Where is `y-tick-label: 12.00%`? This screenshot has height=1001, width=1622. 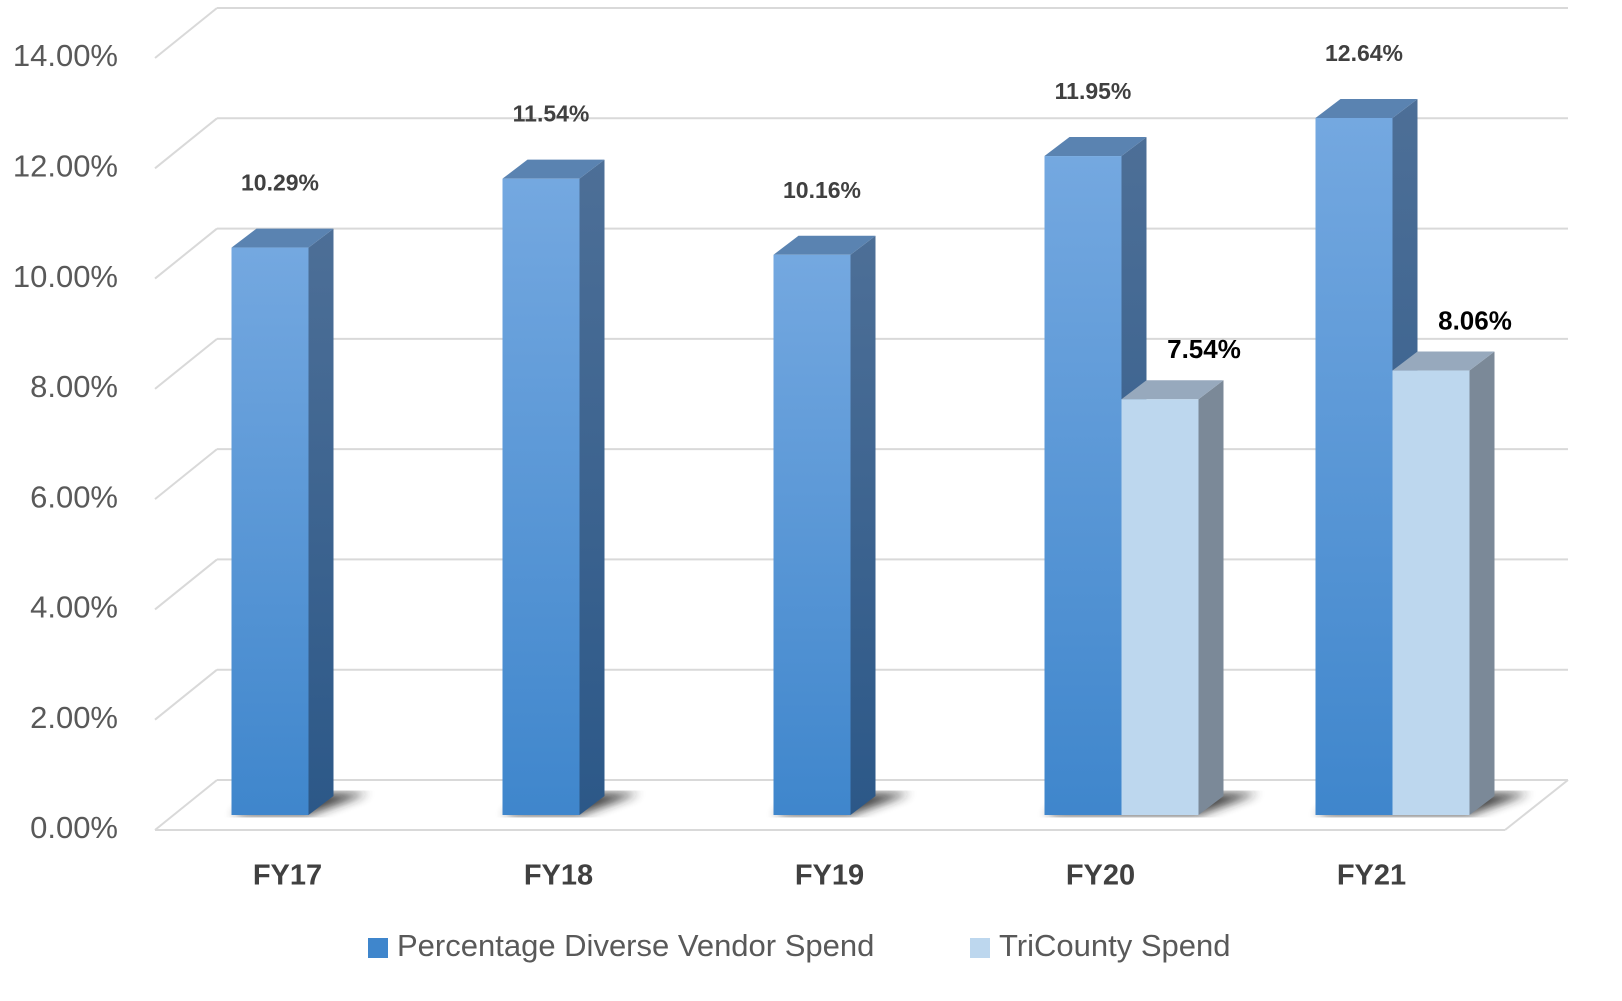
y-tick-label: 12.00% is located at coordinates (65, 165).